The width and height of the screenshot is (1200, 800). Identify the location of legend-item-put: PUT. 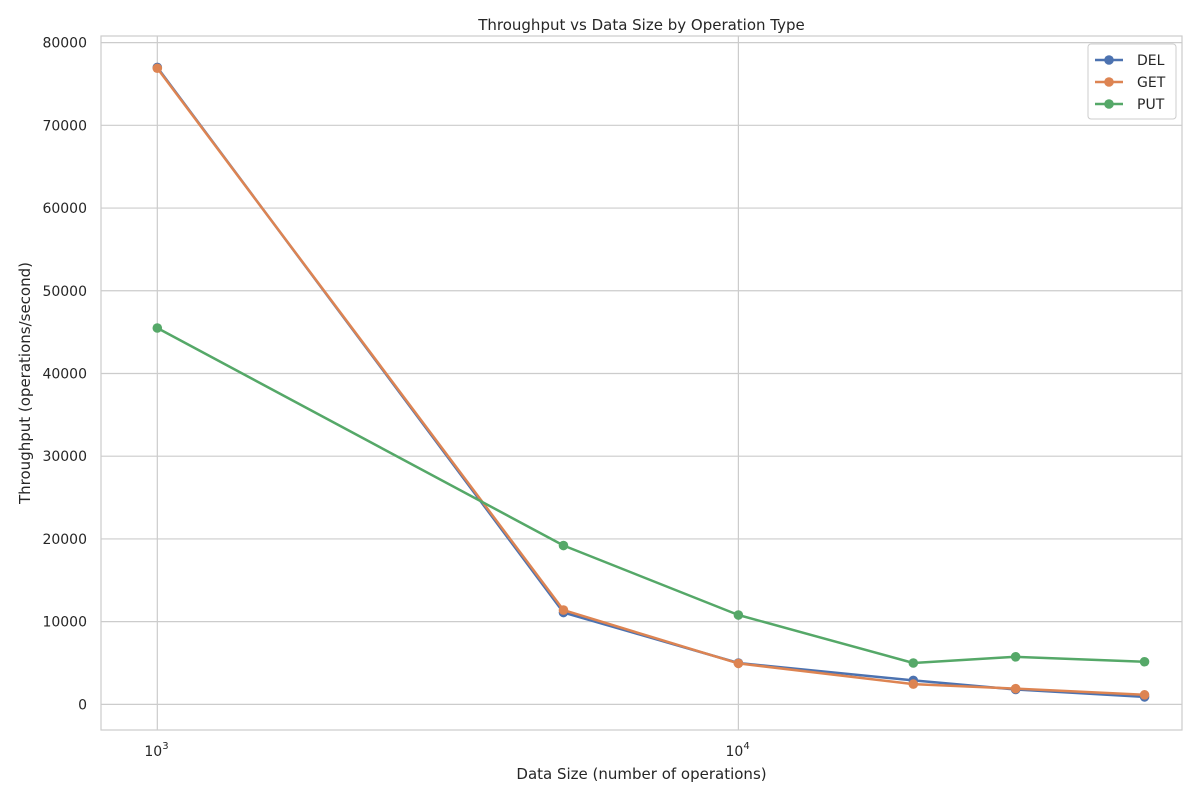
(1130, 105).